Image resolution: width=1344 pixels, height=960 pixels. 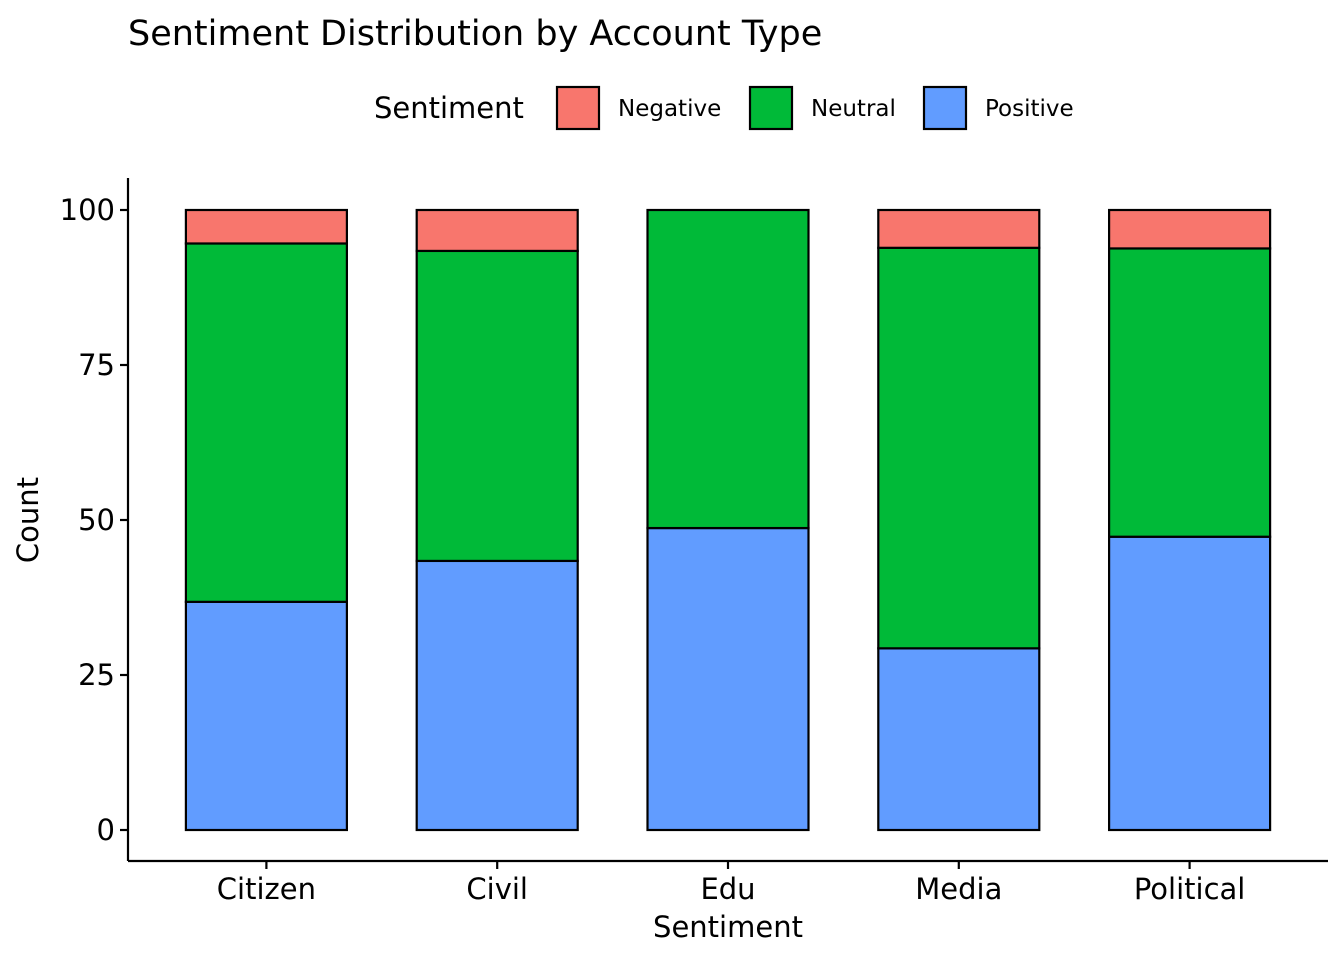 I want to click on bar-negative-political, so click(x=1189, y=229).